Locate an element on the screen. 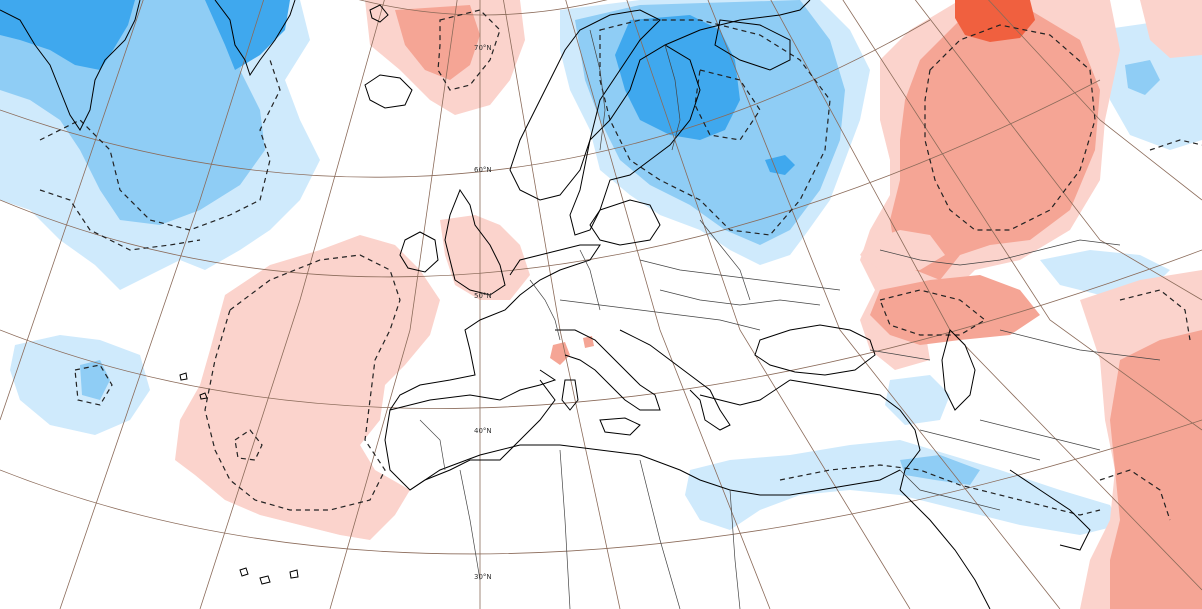  cold-region-mid-atlantic is located at coordinates (80, 385).